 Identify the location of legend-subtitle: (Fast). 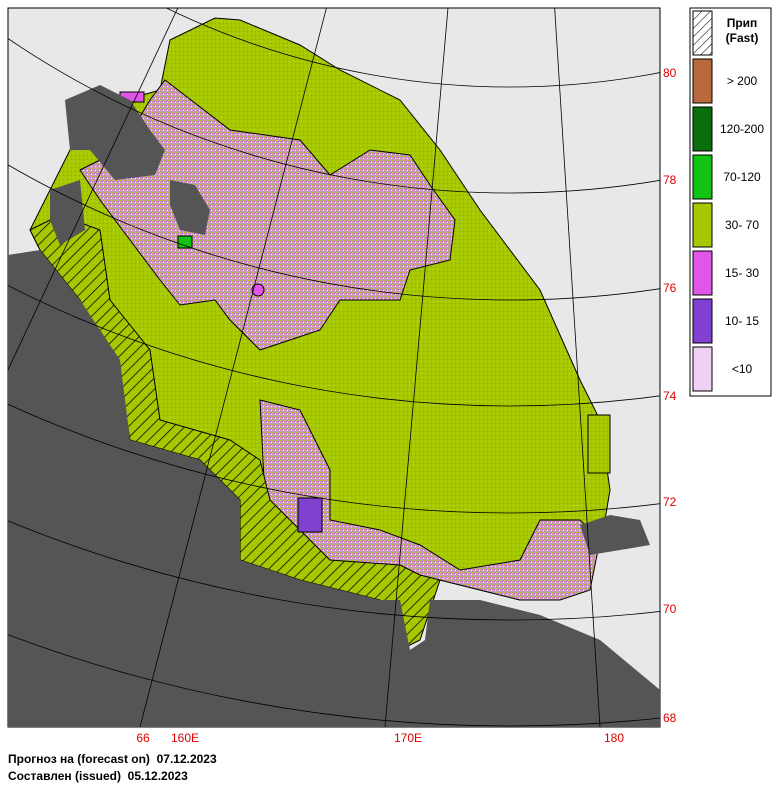
(742, 38).